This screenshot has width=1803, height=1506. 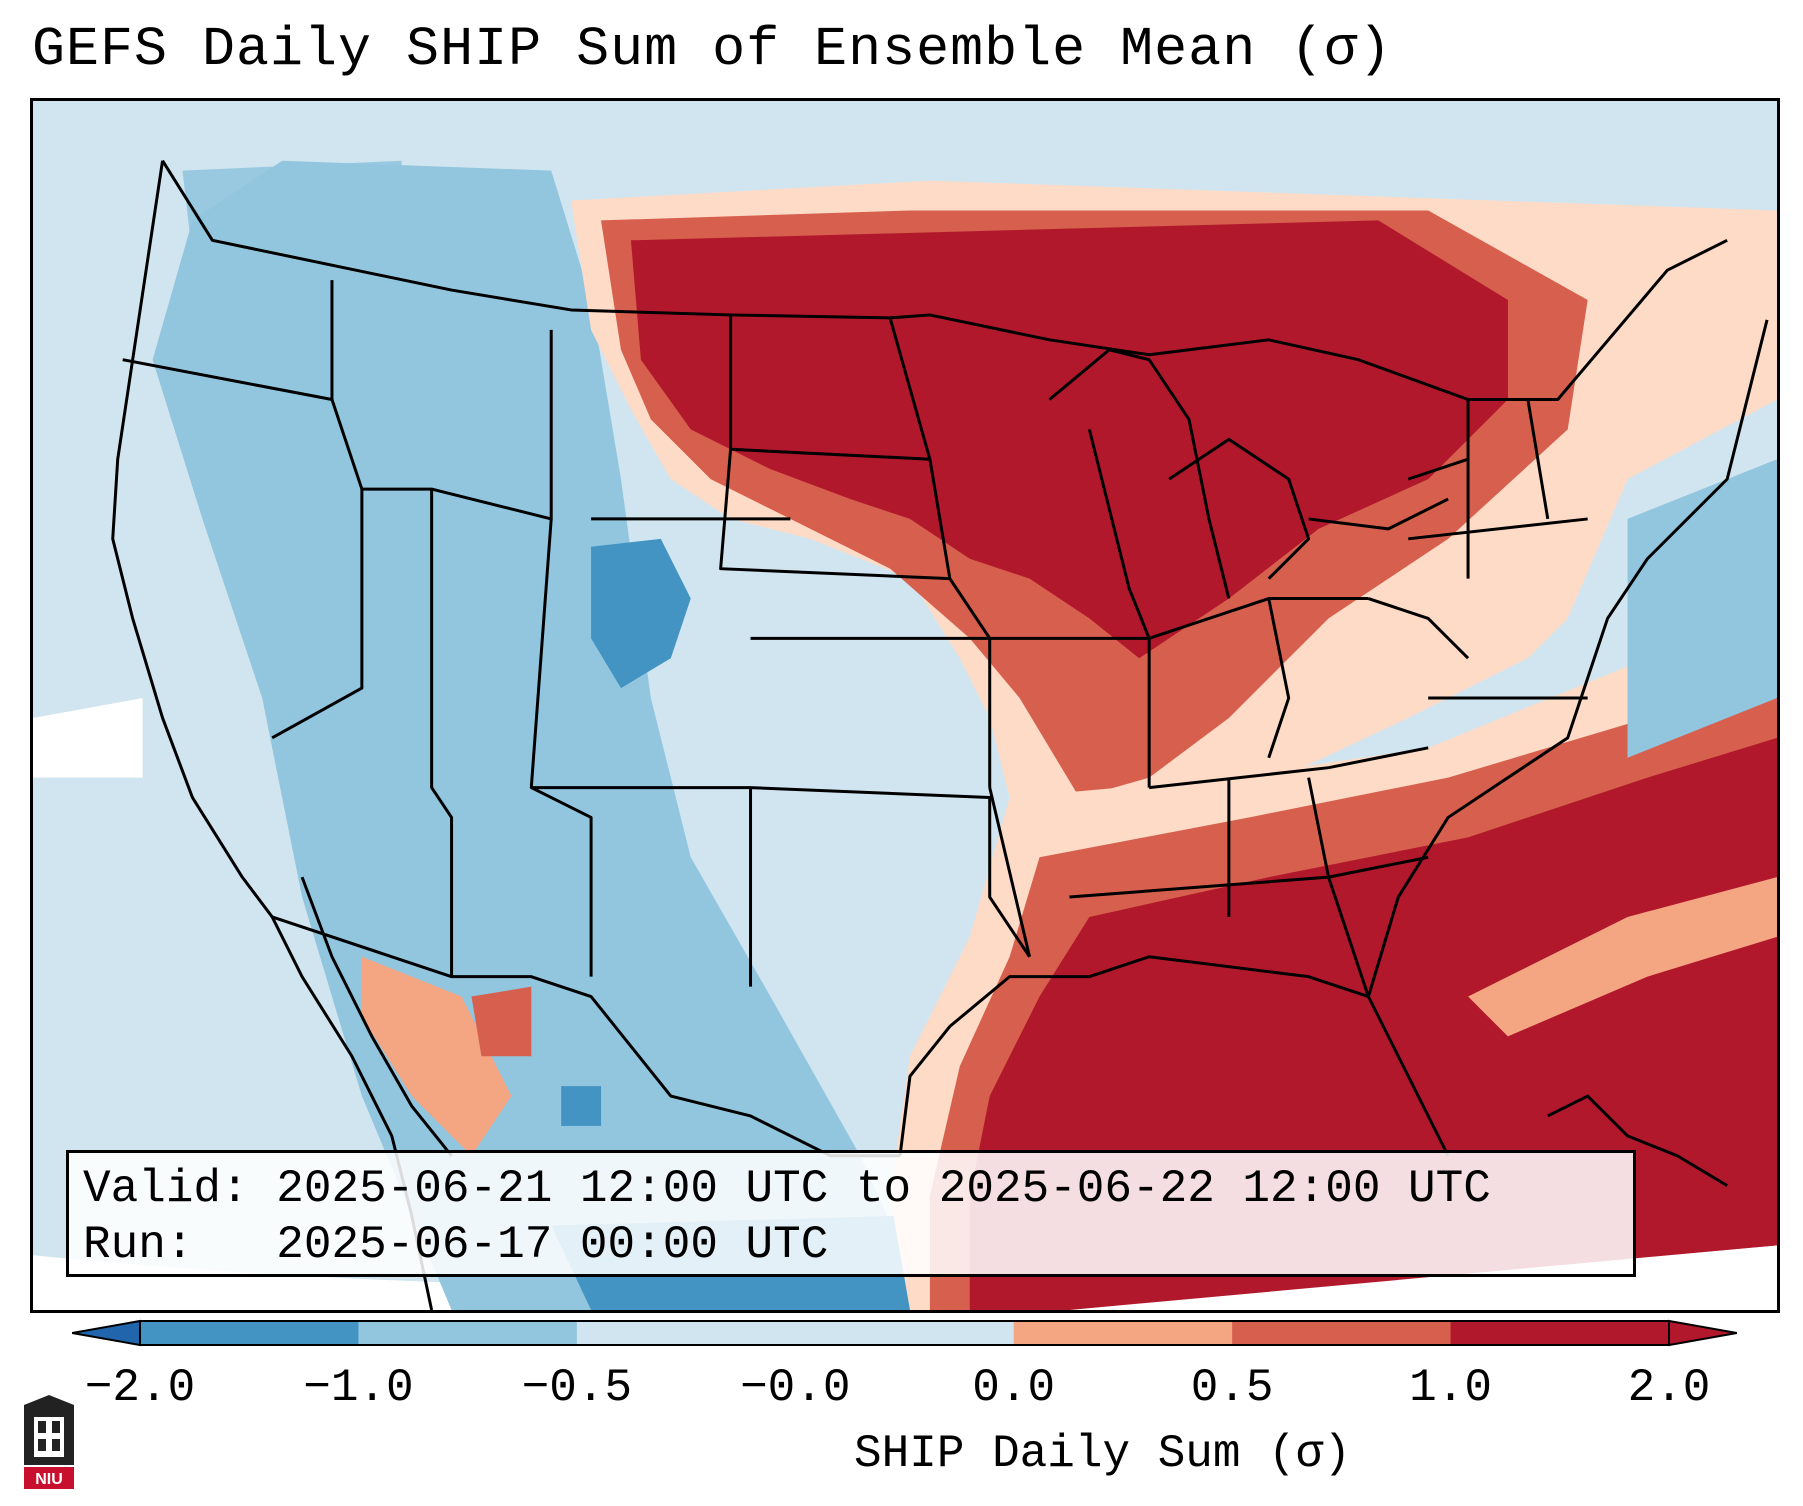 What do you see at coordinates (1702, 1333) in the screenshot?
I see `colorbar-extend-right` at bounding box center [1702, 1333].